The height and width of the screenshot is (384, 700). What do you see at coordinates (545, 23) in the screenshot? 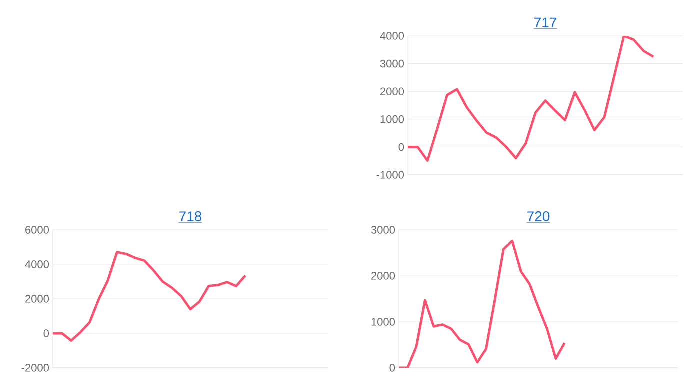
I see `chart-title: 717` at bounding box center [545, 23].